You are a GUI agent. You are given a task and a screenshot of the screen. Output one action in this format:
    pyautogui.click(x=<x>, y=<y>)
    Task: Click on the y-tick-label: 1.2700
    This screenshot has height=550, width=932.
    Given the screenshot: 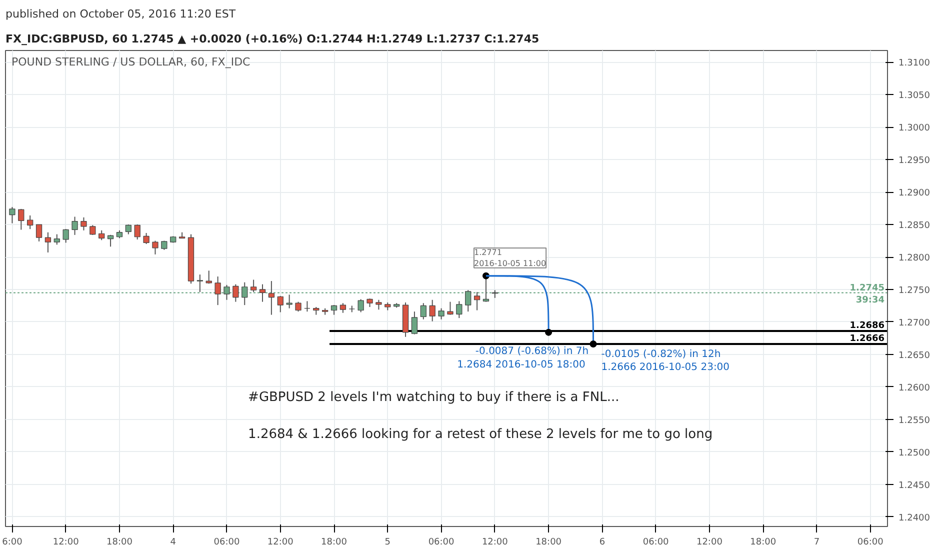 What is the action you would take?
    pyautogui.click(x=914, y=323)
    